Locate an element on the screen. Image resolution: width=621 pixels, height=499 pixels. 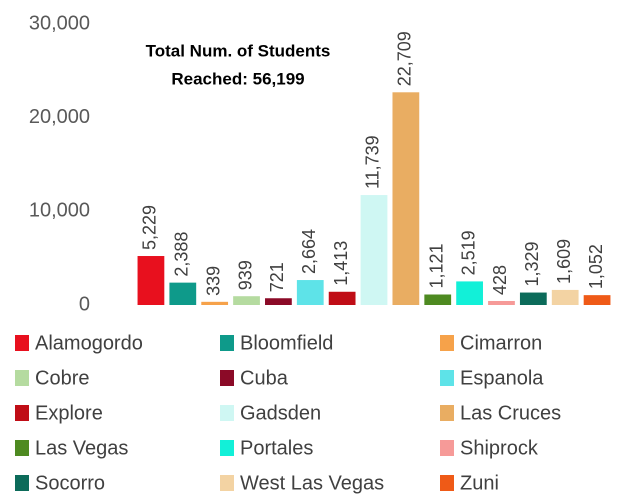
value-label: 1,609 is located at coordinates (564, 261).